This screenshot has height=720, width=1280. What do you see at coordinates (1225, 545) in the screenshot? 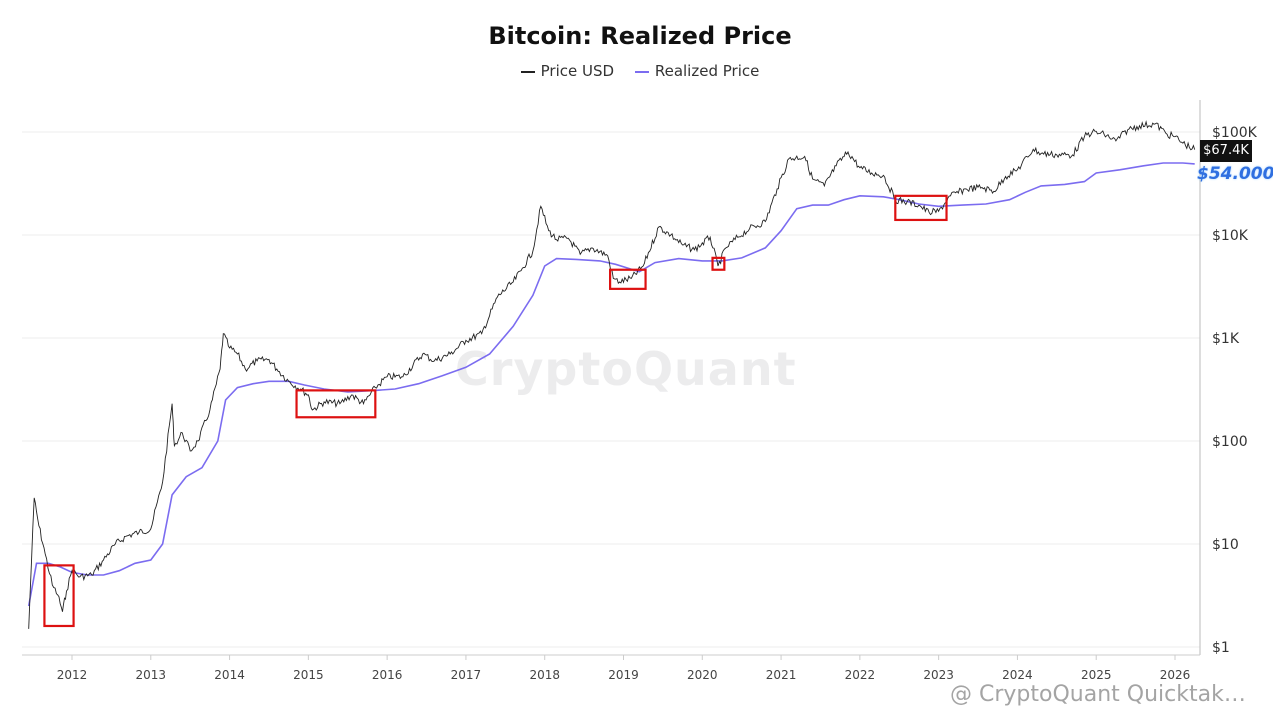
I see `y-tick-label: $10` at bounding box center [1225, 545].